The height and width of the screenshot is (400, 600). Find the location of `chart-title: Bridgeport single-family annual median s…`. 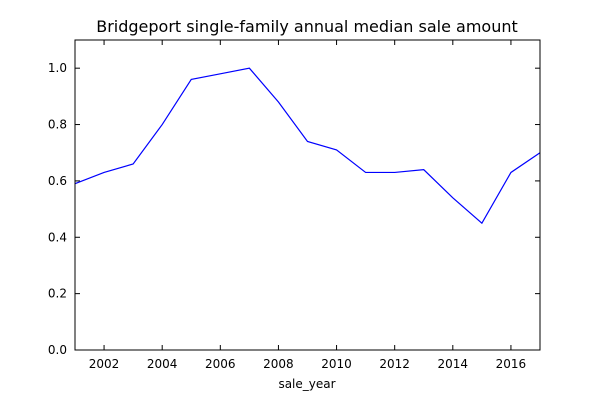

chart-title: Bridgeport single-family annual median s… is located at coordinates (307, 26).